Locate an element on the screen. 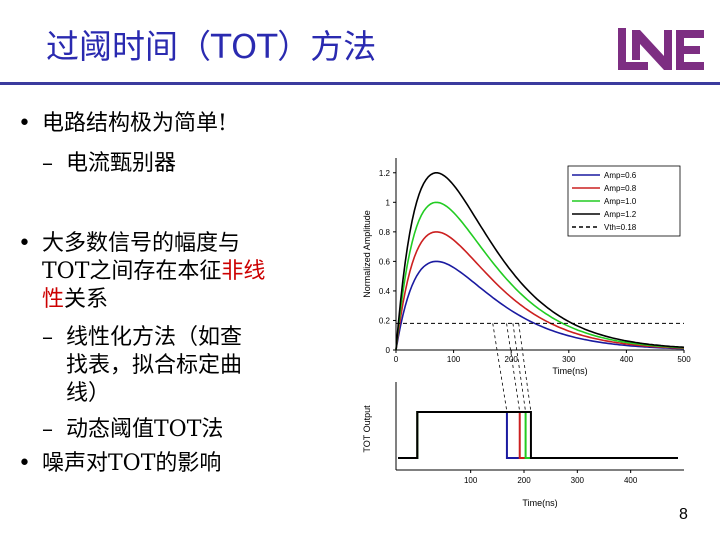 Image resolution: width=720 pixels, height=540 pixels. sub-bullet-item: – 线性化方法（如查 is located at coordinates (142, 338).